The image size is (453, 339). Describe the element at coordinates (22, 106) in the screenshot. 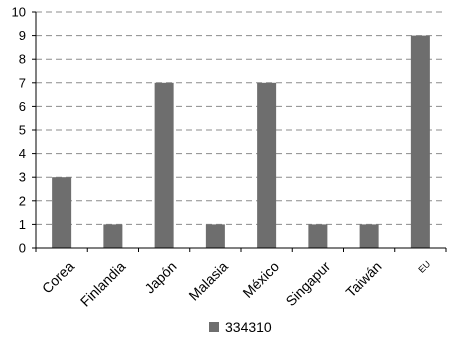

I see `y-tick-label: 6` at that location.